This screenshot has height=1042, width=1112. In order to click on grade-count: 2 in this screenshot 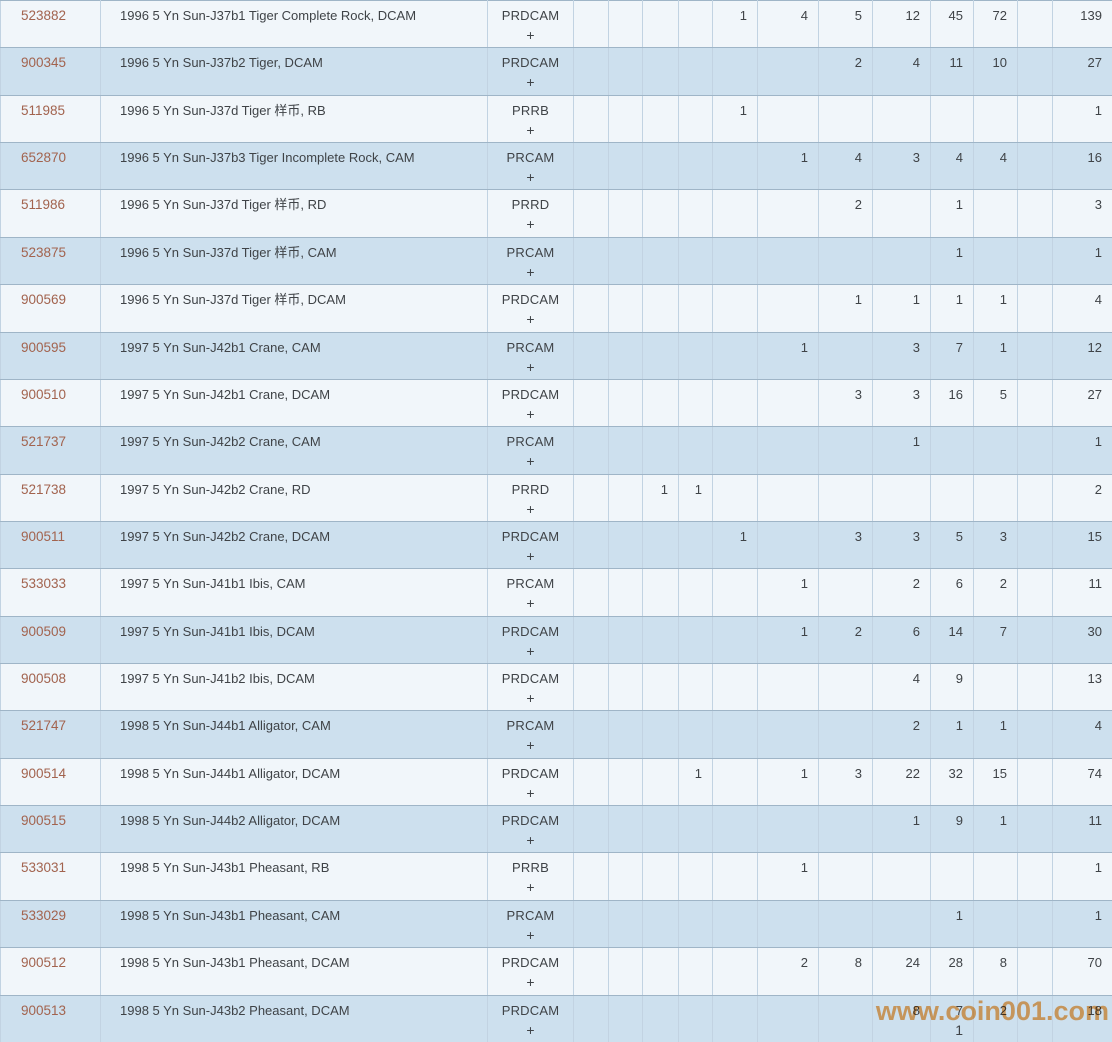, I will do `click(1003, 1010)`.